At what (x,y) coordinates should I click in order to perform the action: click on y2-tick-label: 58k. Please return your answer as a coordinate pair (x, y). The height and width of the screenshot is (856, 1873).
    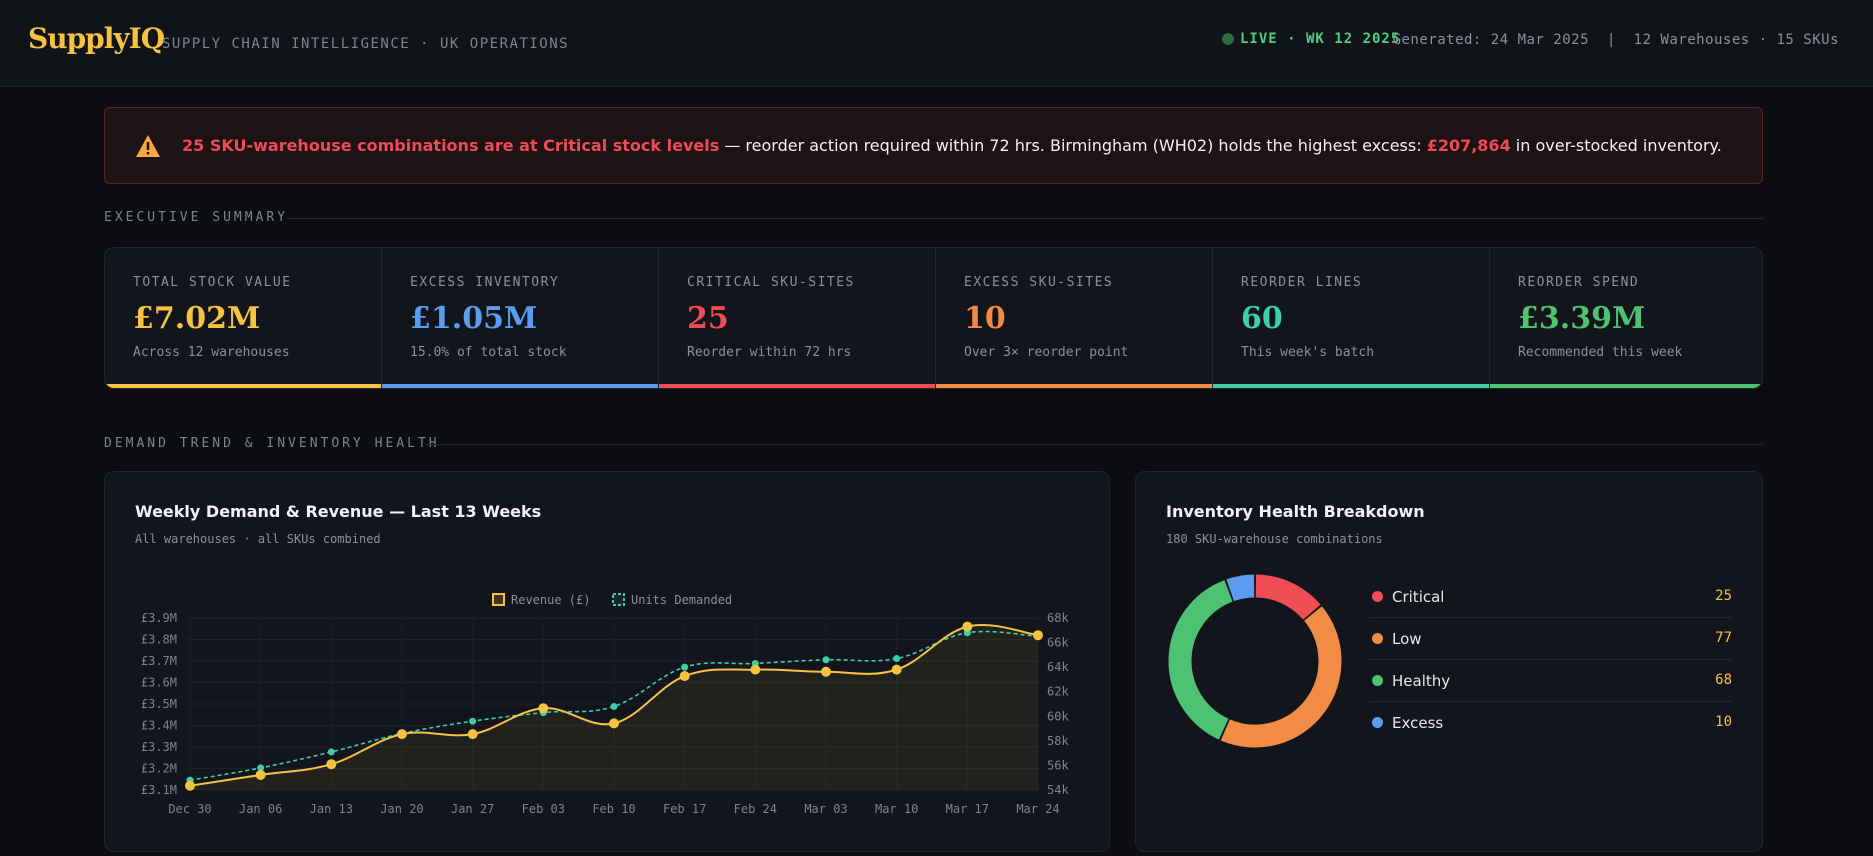
    Looking at the image, I should click on (1058, 741).